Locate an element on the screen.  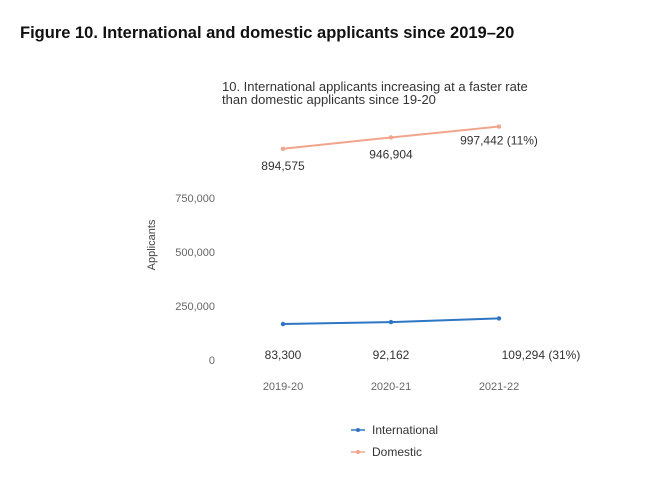
y-tick-label: 500,000 is located at coordinates (195, 253).